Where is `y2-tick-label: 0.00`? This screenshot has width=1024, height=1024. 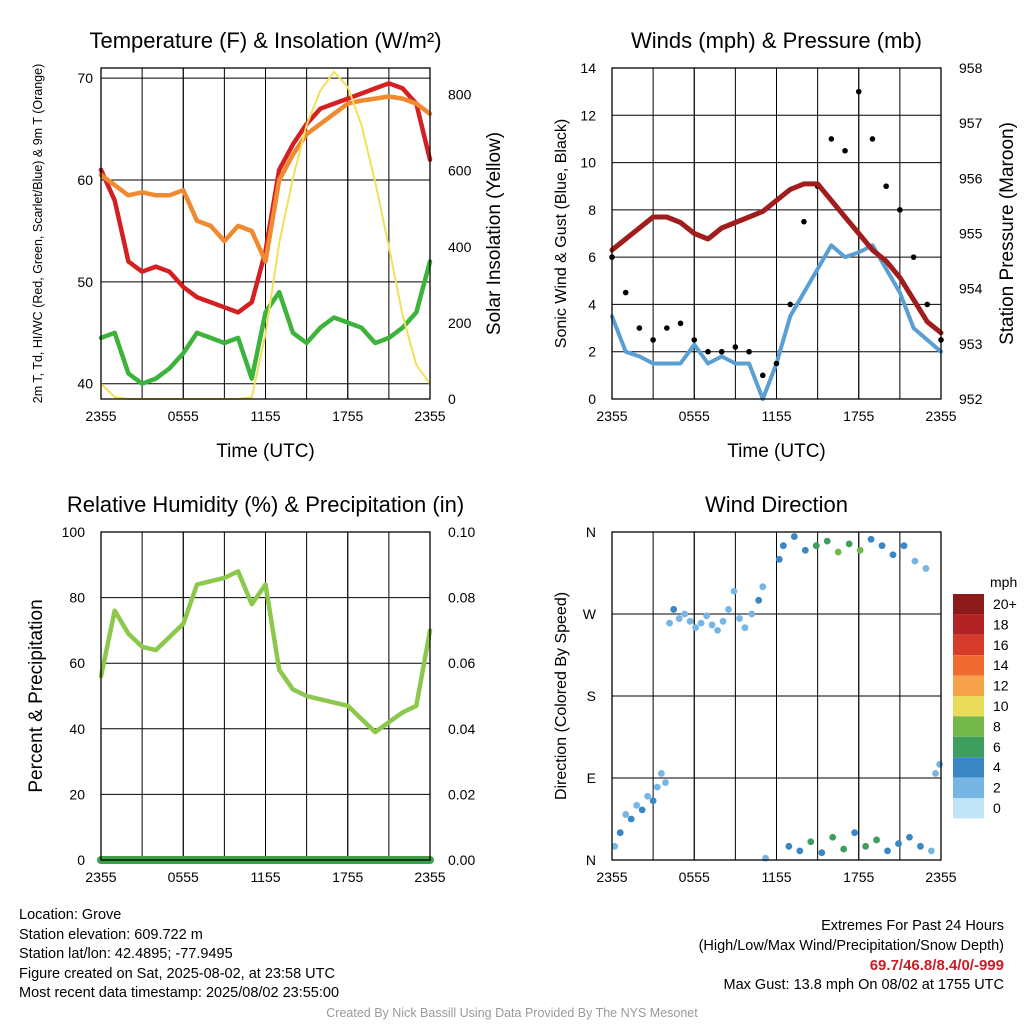
y2-tick-label: 0.00 is located at coordinates (461, 860).